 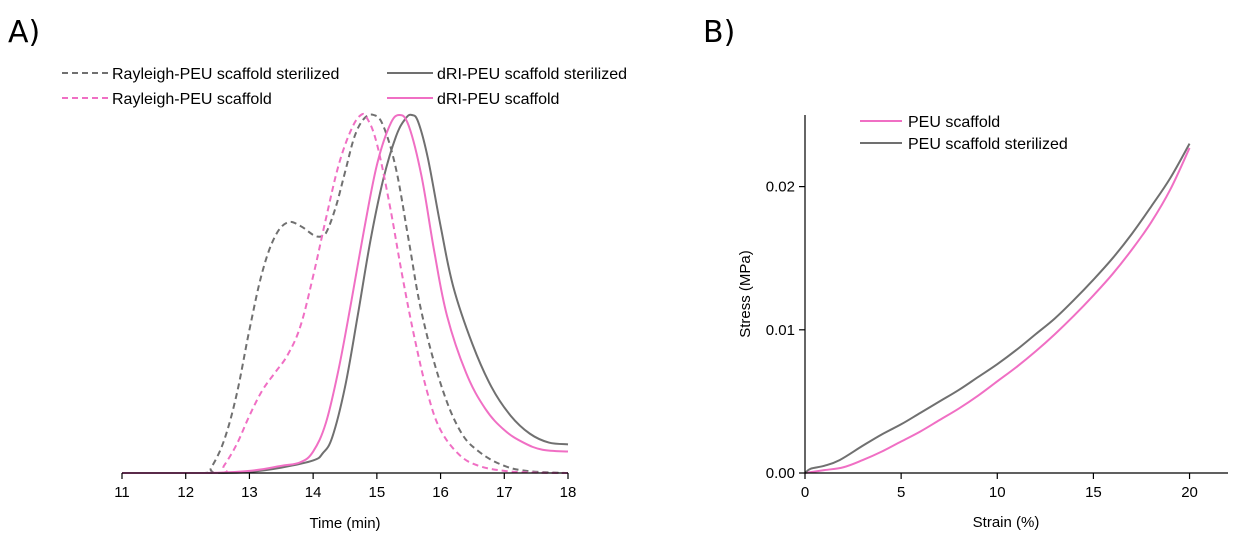 What do you see at coordinates (954, 122) in the screenshot?
I see `legend-label: PEU scaffold` at bounding box center [954, 122].